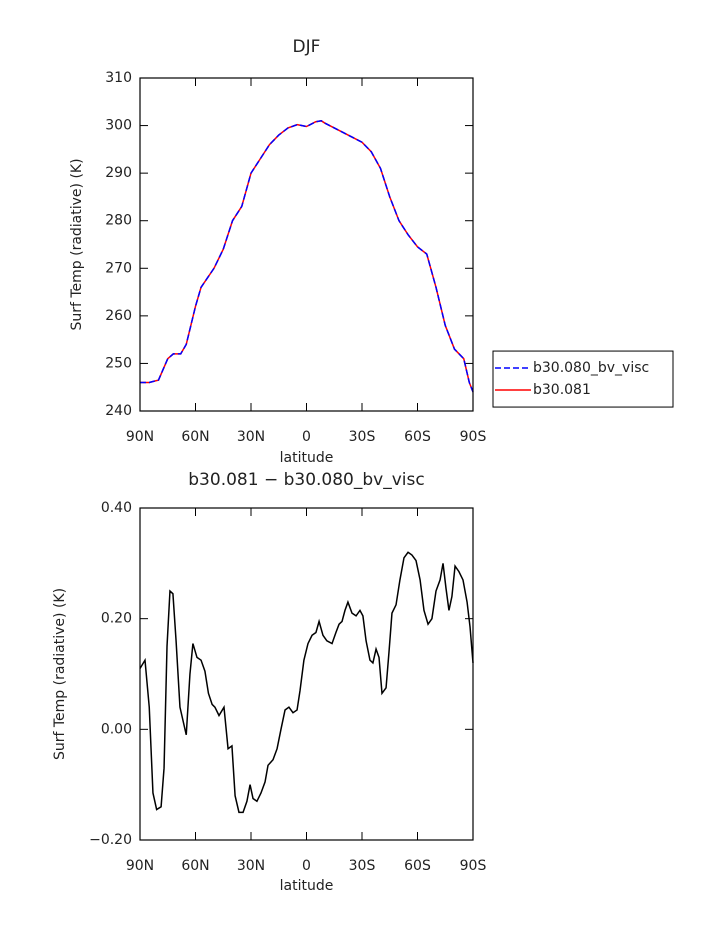 Image resolution: width=723 pixels, height=935 pixels. I want to click on y-tick-label: 0.00, so click(116, 729).